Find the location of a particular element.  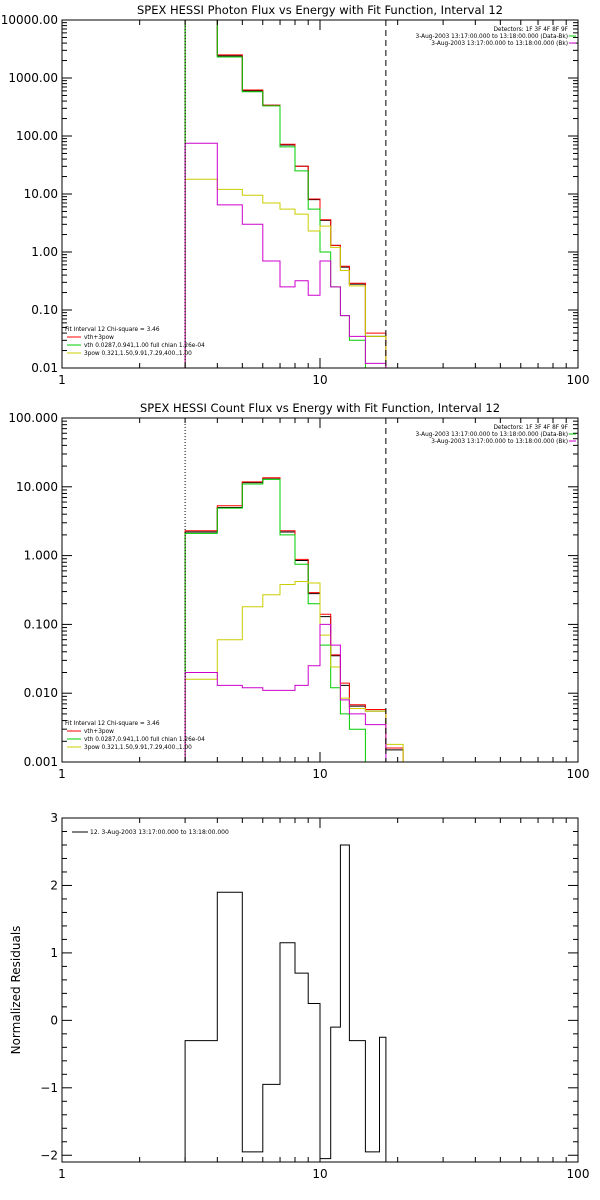

y-tick-label: 0.001 is located at coordinates (41, 762).